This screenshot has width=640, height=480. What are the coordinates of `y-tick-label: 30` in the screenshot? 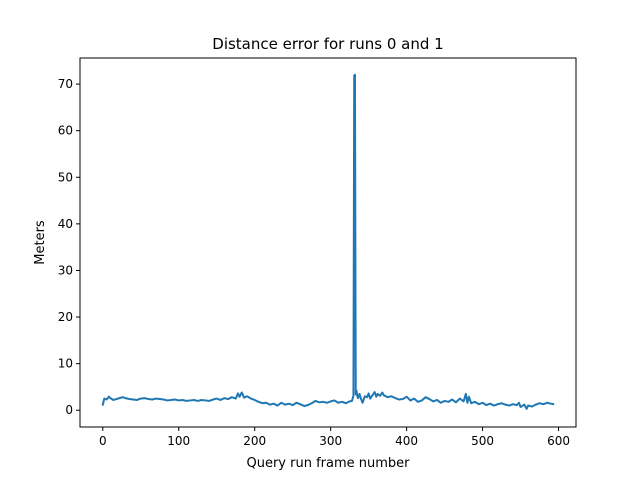 It's located at (65, 270).